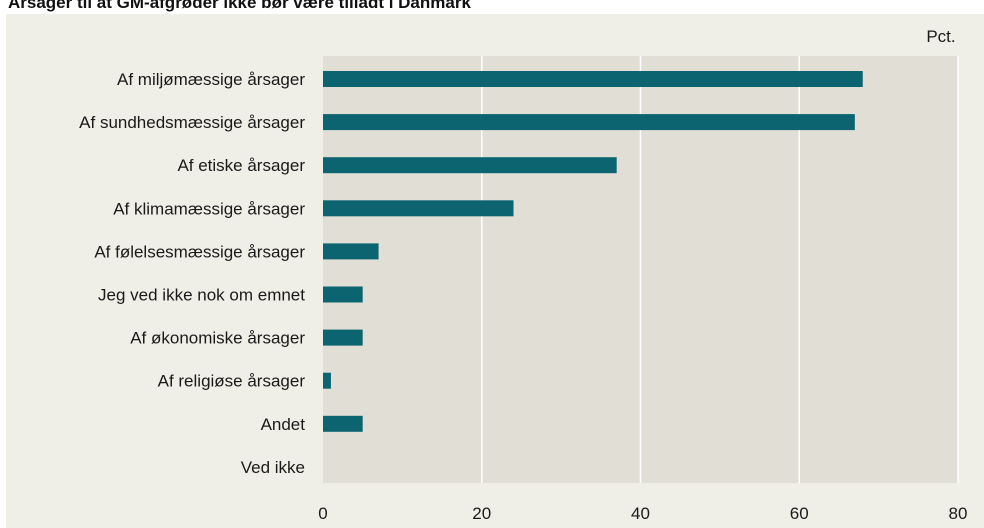 This screenshot has height=528, width=984. What do you see at coordinates (209, 208) in the screenshot?
I see `category-label: Af klimamæssige årsager` at bounding box center [209, 208].